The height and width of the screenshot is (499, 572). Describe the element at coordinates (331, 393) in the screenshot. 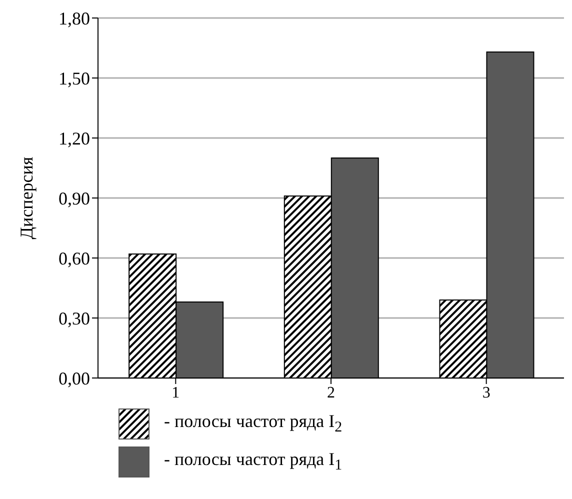

I see `x-tick-label: 2` at that location.